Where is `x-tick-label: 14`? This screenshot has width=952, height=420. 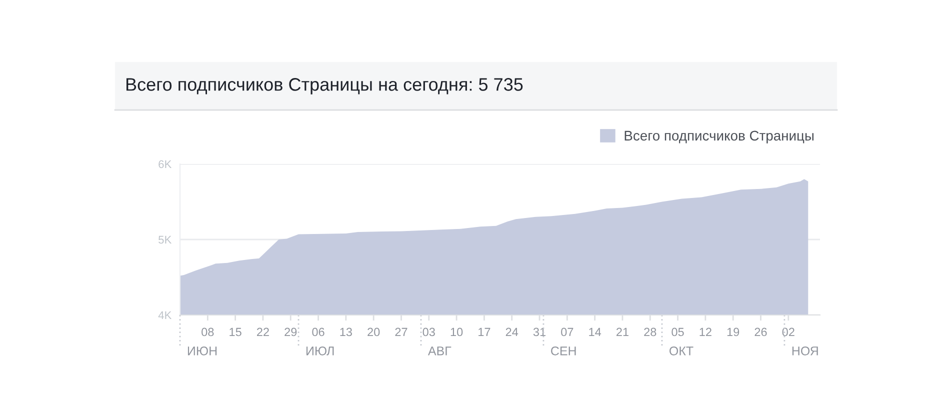
x-tick-label: 14 is located at coordinates (595, 332).